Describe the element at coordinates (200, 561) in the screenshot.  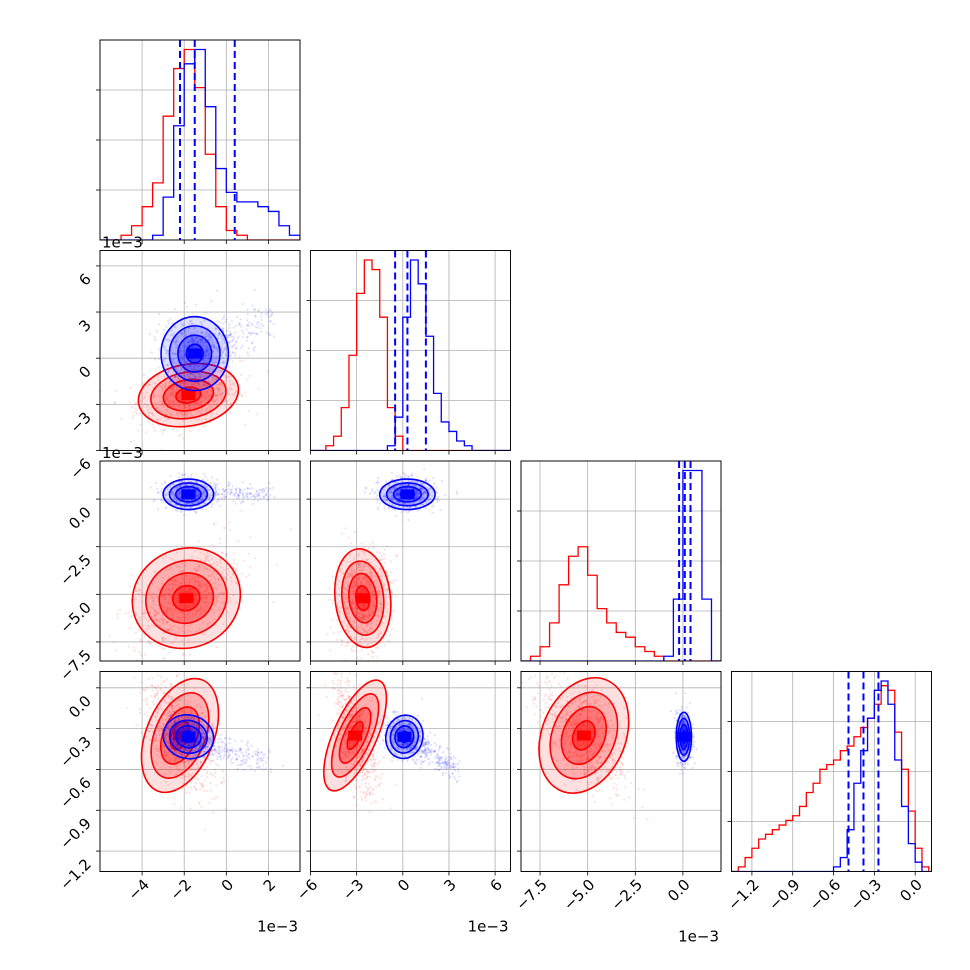
I see `panel-border` at that location.